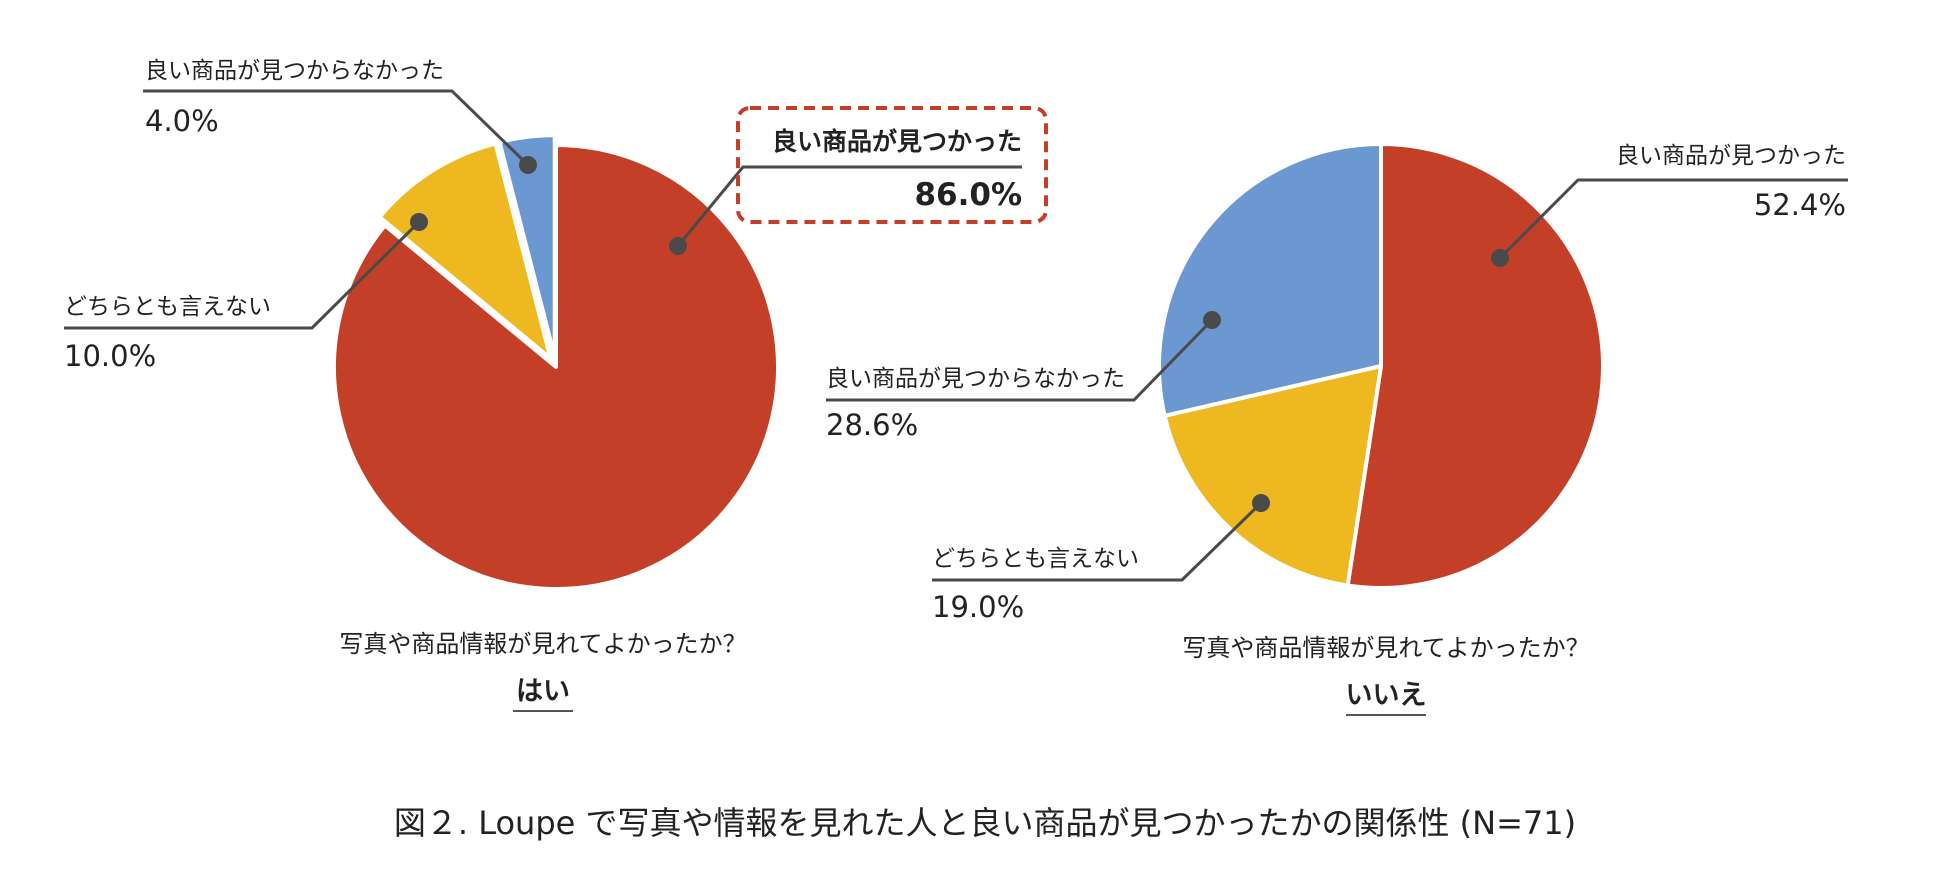 The image size is (1950, 896). I want to click on leader-line-notfound-yes, so click(336, 128).